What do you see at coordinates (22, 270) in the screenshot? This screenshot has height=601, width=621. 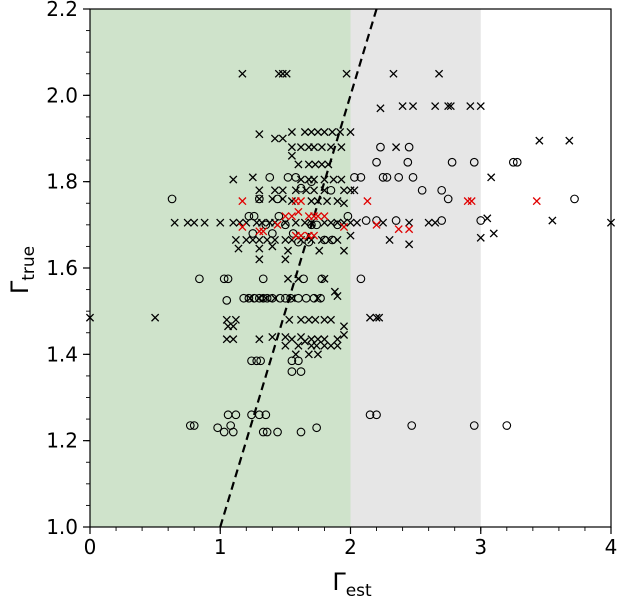 I see `y-axis-label: Γtrue` at bounding box center [22, 270].